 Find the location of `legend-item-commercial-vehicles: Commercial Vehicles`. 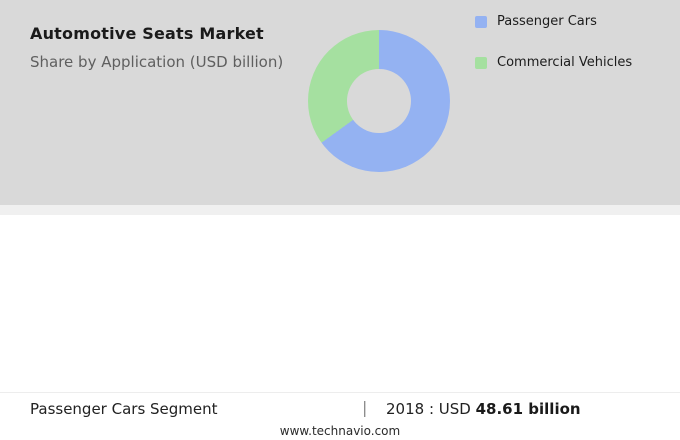

legend-item-commercial-vehicles: Commercial Vehicles is located at coordinates (553, 62).